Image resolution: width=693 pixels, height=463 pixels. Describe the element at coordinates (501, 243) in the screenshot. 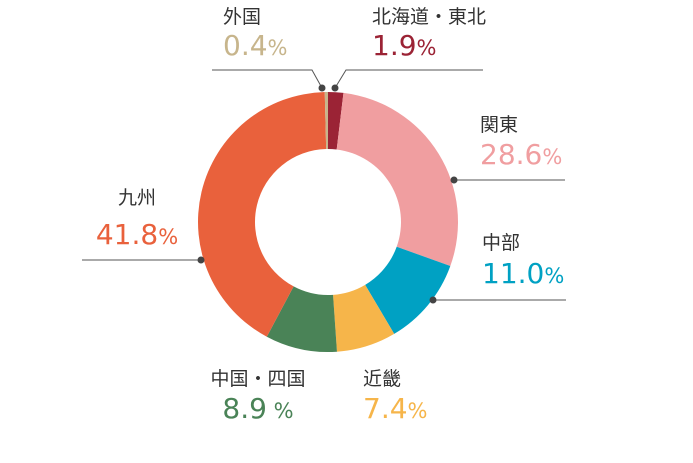

I see `label-chubu: 中部` at that location.